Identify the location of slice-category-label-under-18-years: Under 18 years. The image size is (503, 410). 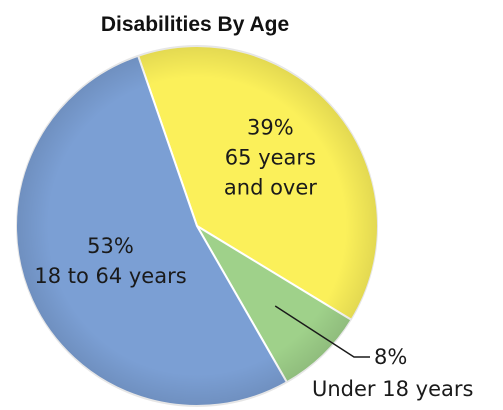
(392, 389).